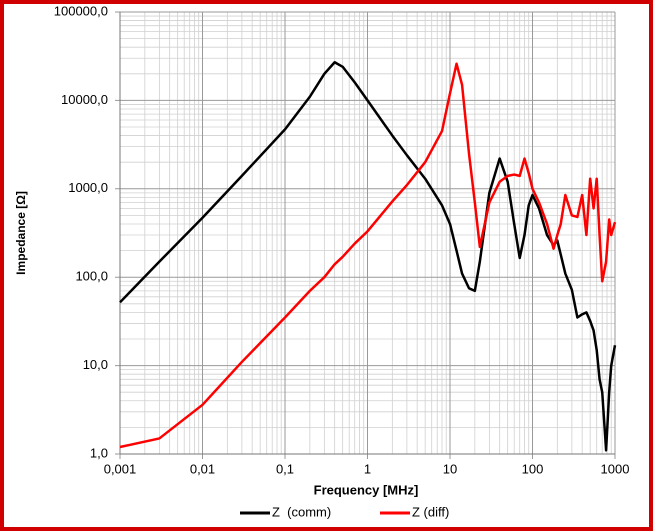  What do you see at coordinates (615, 468) in the screenshot?
I see `x-tick-label: 1000` at bounding box center [615, 468].